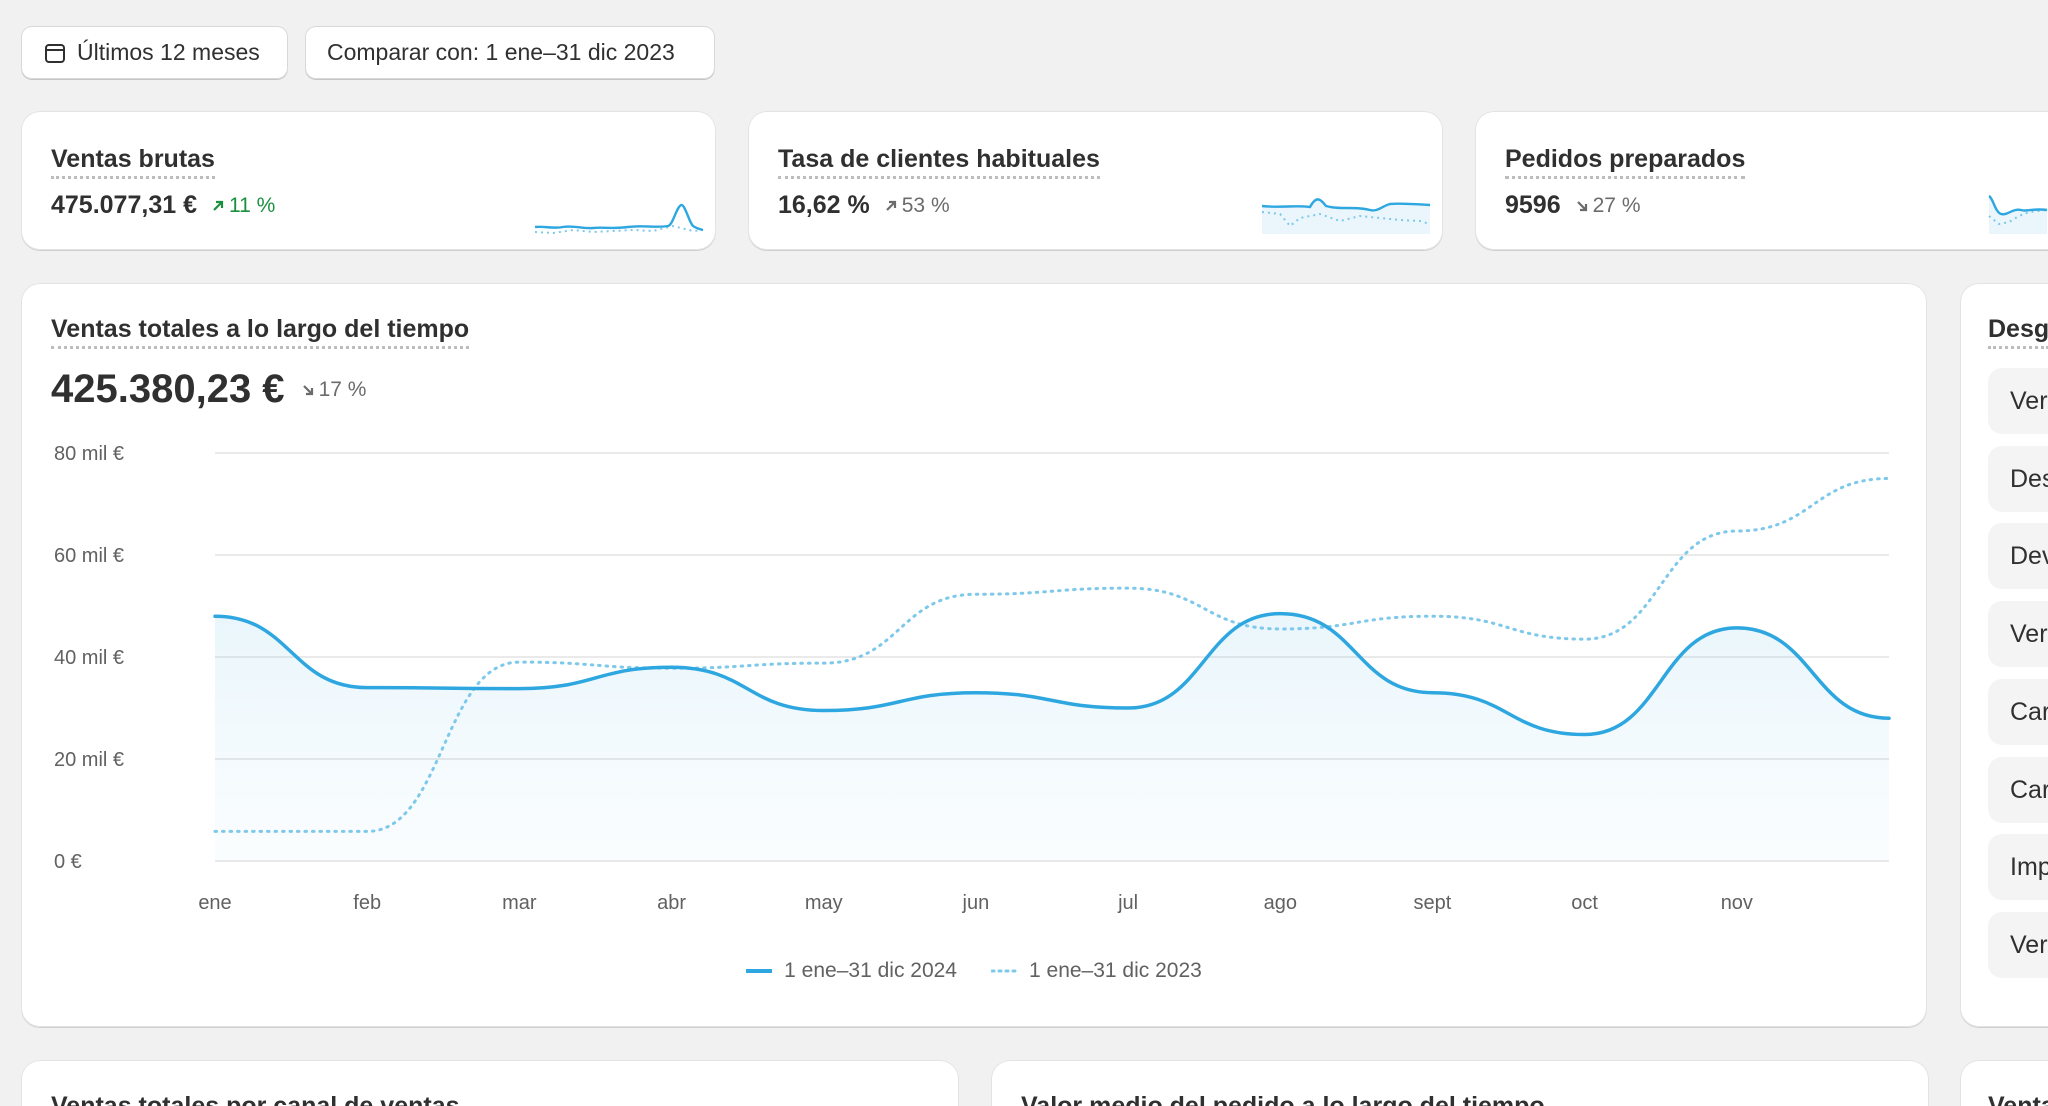  What do you see at coordinates (1533, 205) in the screenshot?
I see `kpi-value-text: 9596` at bounding box center [1533, 205].